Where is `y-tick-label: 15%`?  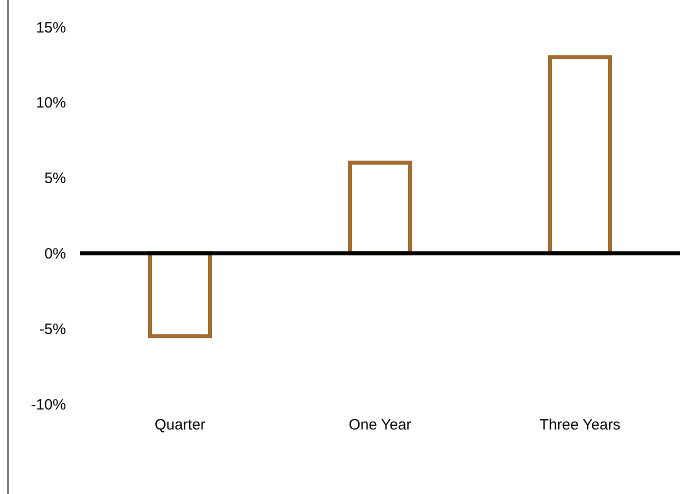 y-tick-label: 15% is located at coordinates (51, 27).